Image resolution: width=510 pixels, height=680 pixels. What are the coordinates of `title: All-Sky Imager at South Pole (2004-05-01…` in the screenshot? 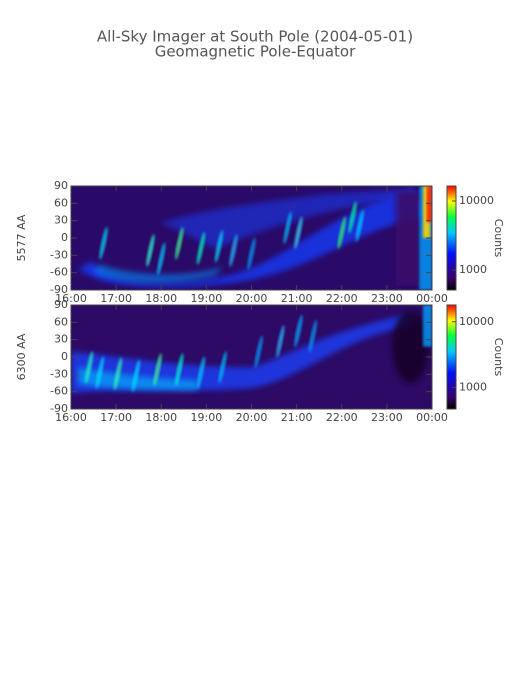 It's located at (255, 37).